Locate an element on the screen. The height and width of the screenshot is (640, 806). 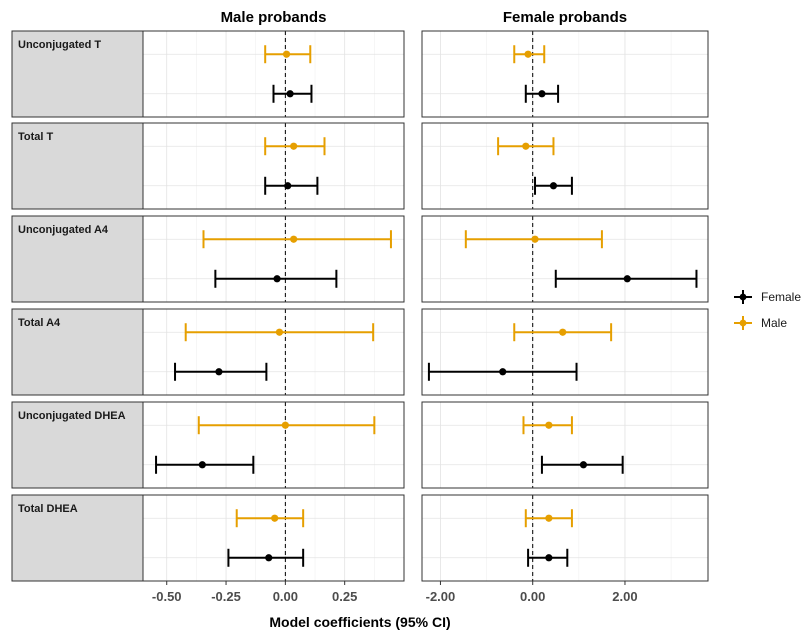
legend-label-male: Male is located at coordinates (774, 323).